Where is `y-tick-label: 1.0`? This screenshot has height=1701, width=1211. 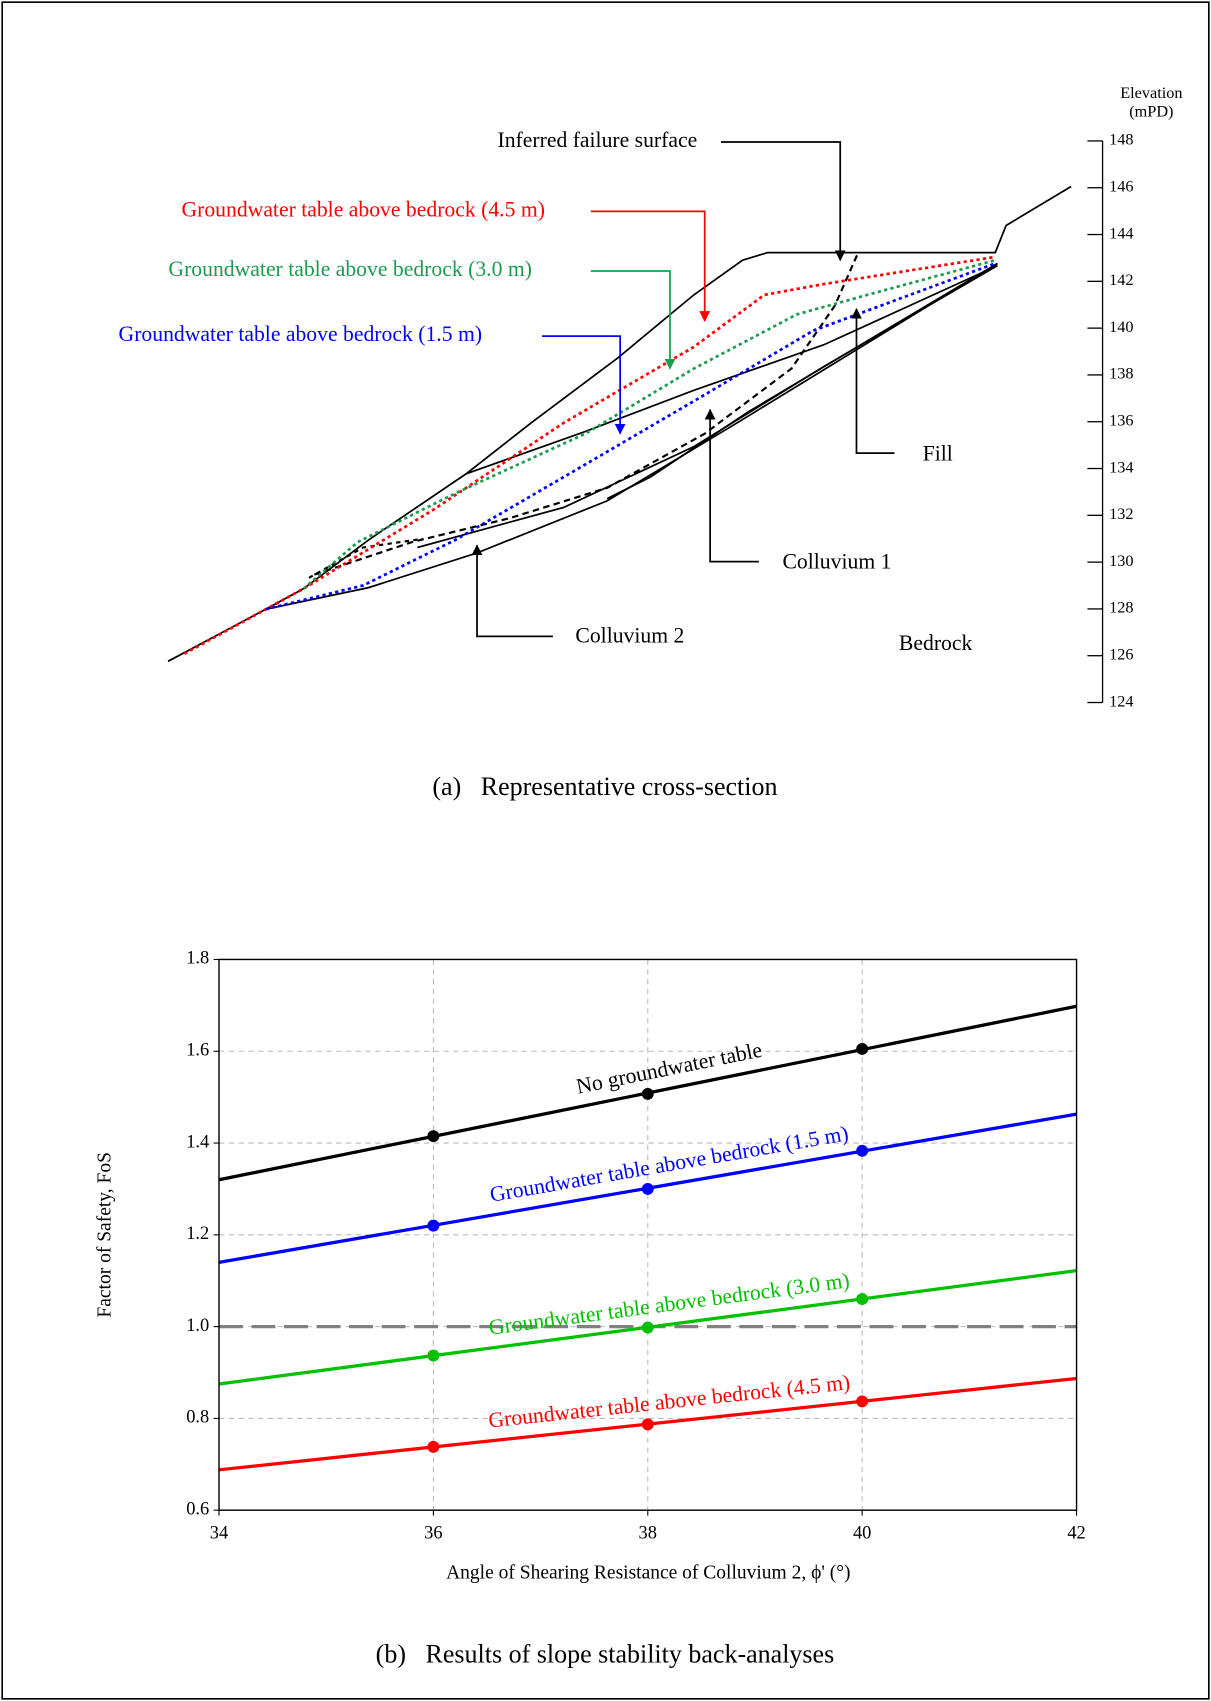 y-tick-label: 1.0 is located at coordinates (197, 1325).